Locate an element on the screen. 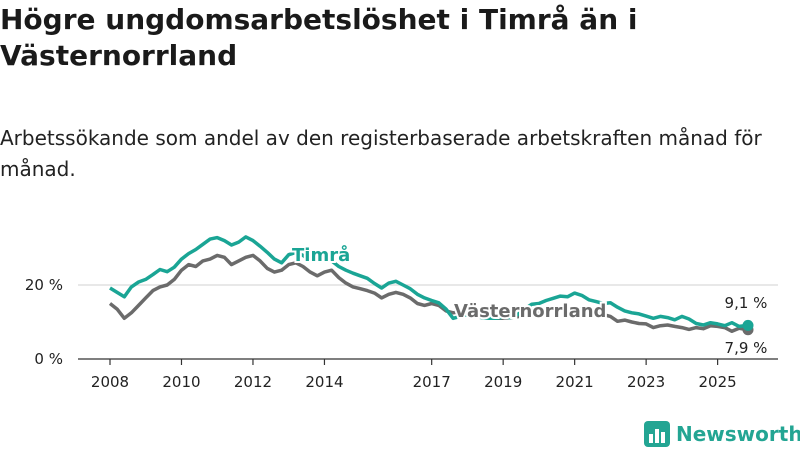  x-tick-label: 2014 is located at coordinates (324, 382).